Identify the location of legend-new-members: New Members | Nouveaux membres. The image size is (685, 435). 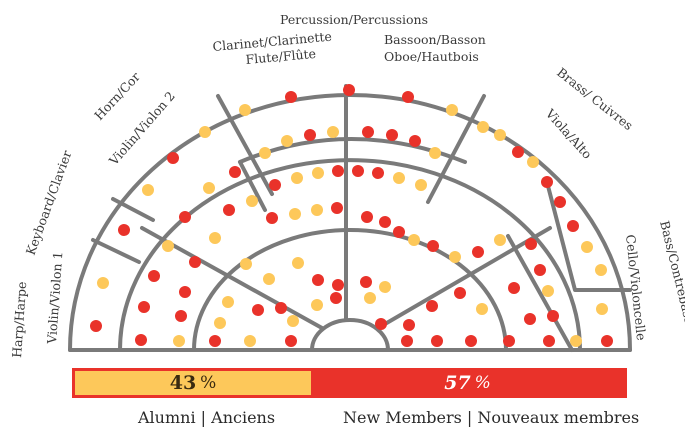
(491, 417).